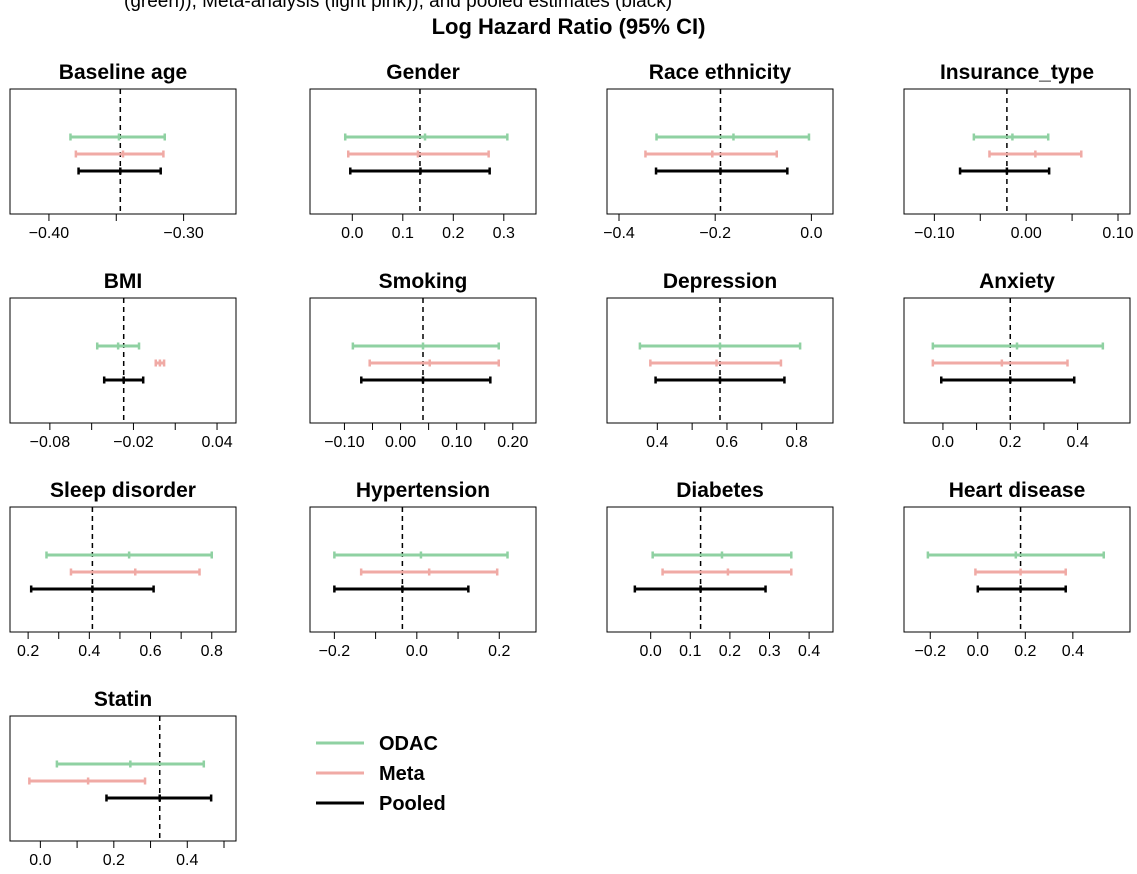  I want to click on x-tick-label: −0.4, so click(619, 233).